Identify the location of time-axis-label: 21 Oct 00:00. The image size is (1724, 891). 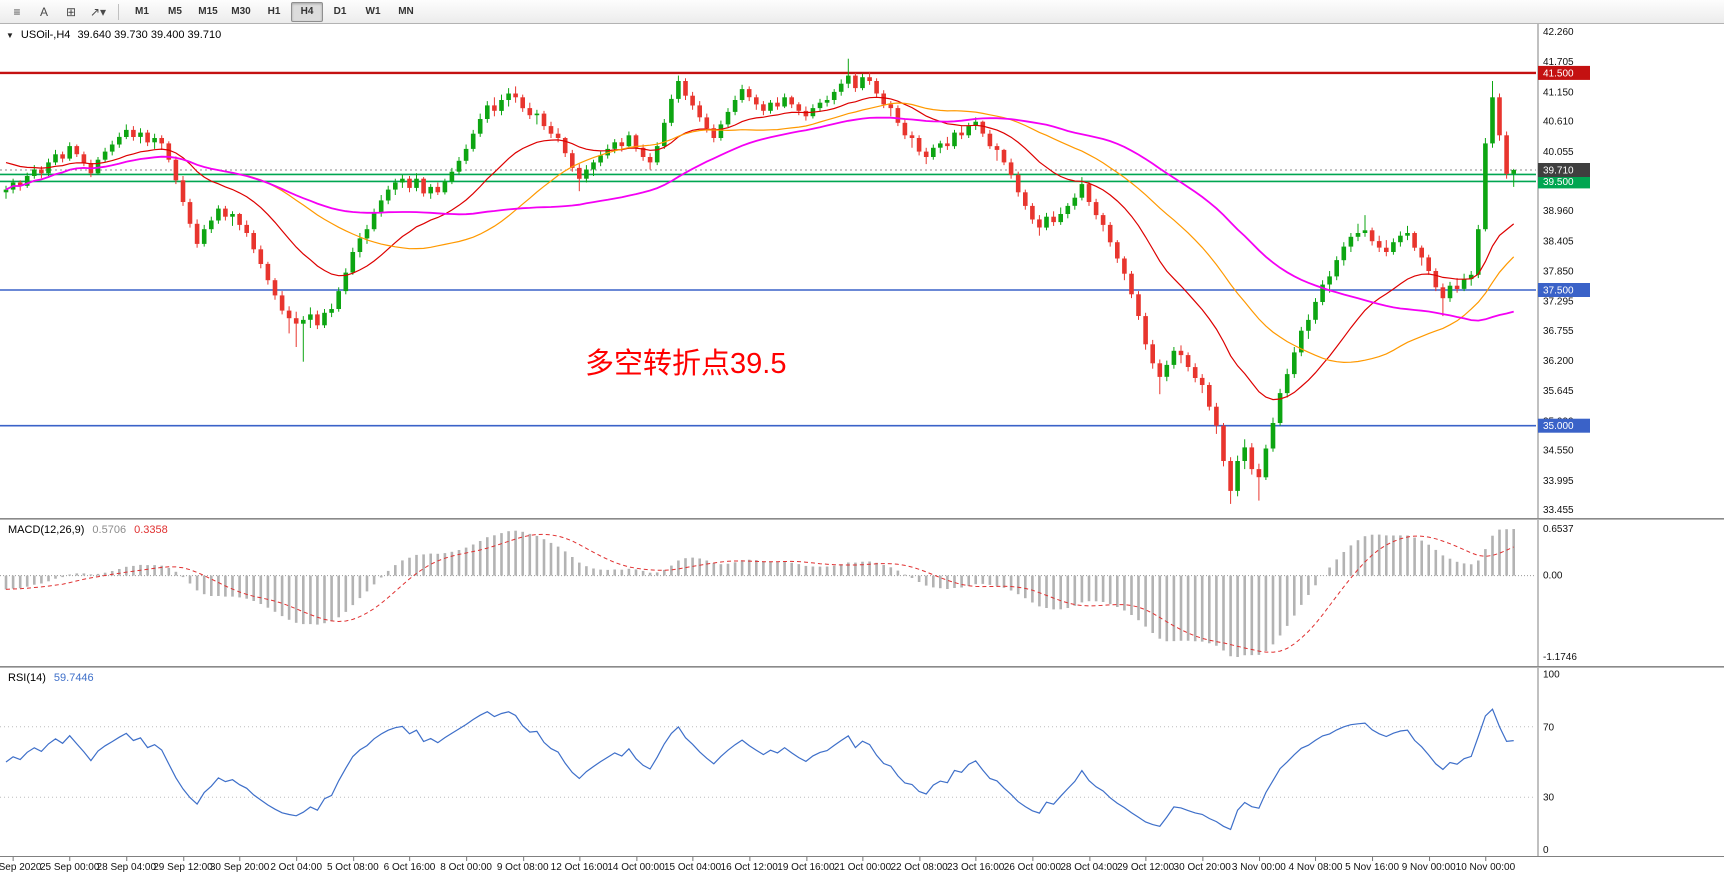
(862, 865).